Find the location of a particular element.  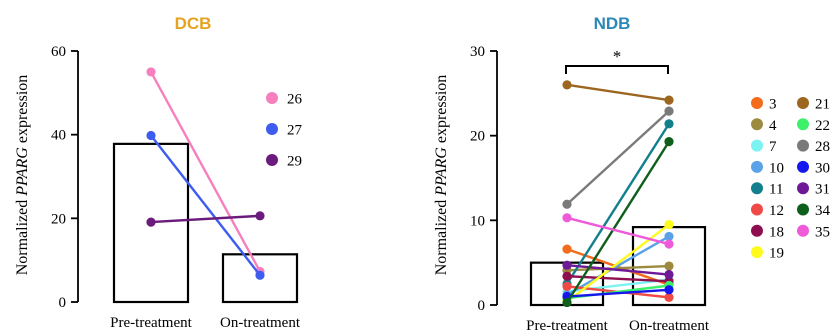

legend-label: 31 is located at coordinates (822, 190).